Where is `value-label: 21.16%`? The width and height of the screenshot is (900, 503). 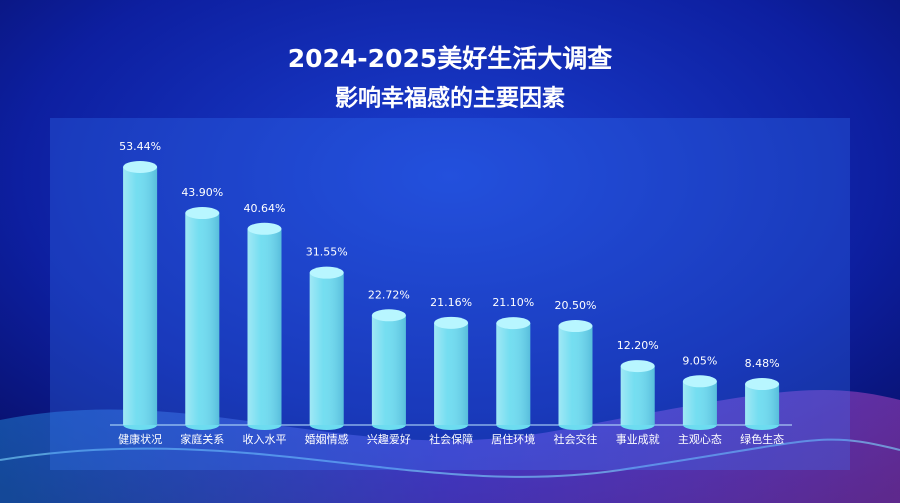
value-label: 21.16% is located at coordinates (451, 302).